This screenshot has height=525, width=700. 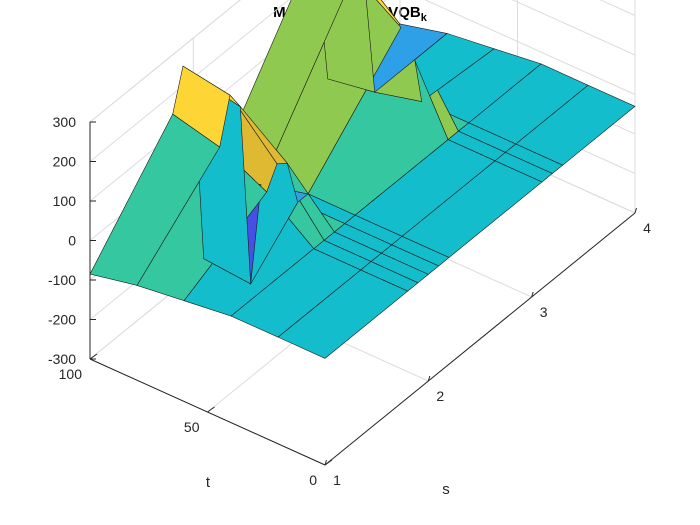 What do you see at coordinates (72, 241) in the screenshot?
I see `z-tick-label: 0` at bounding box center [72, 241].